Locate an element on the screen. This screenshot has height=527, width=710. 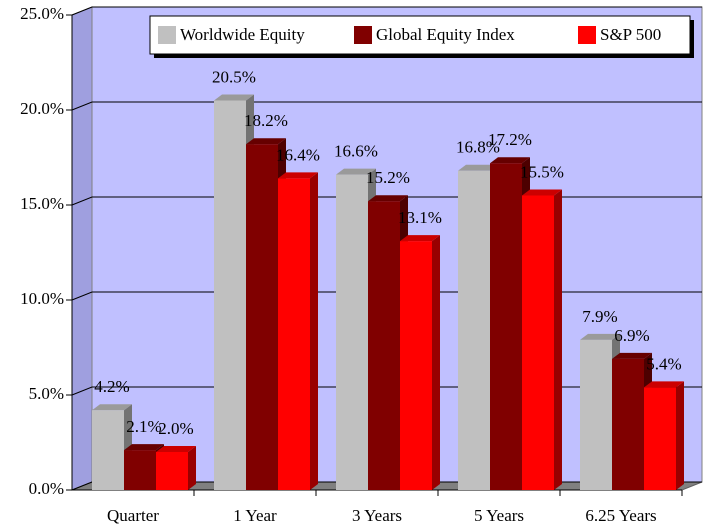
data-label: 16.4% is located at coordinates (298, 154).